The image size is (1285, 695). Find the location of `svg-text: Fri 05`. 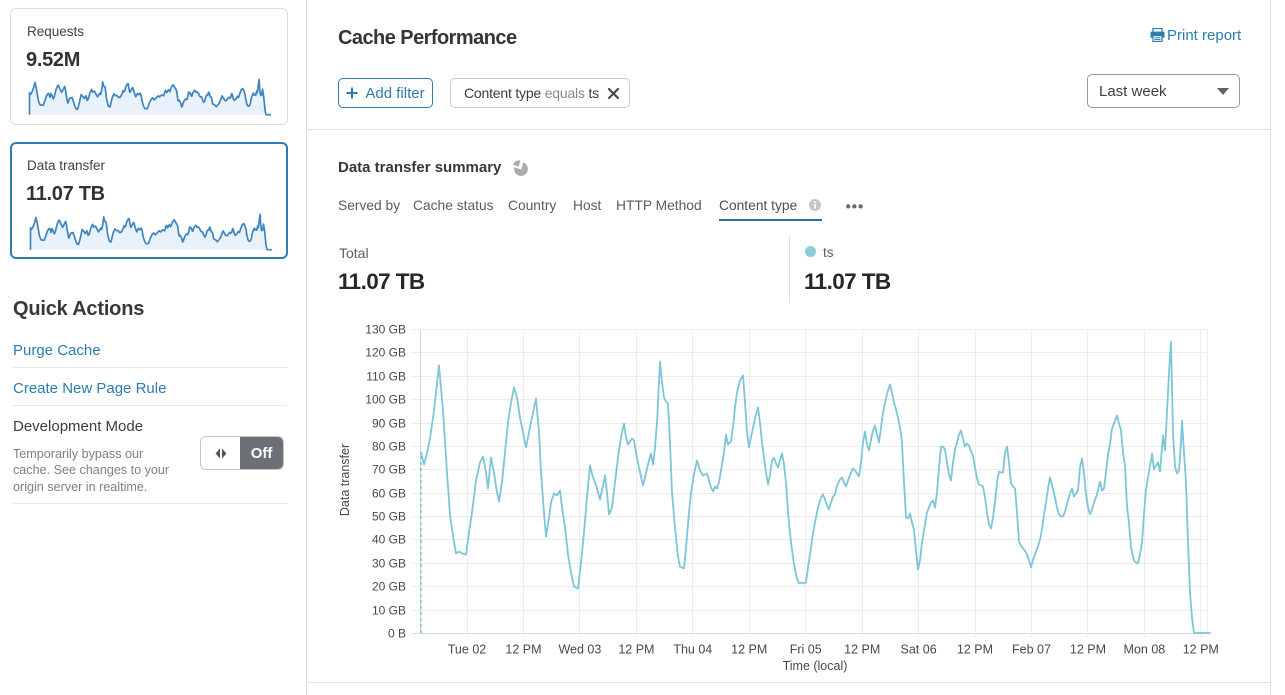

svg-text: Fri 05 is located at coordinates (806, 650).